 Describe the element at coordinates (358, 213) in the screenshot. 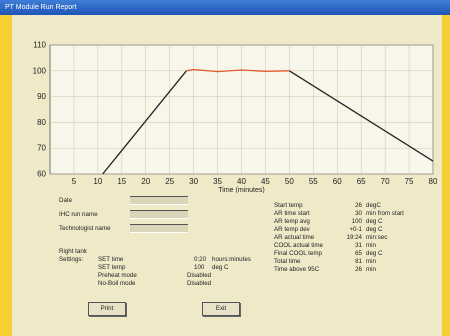

I see `stat-value: 30` at that location.